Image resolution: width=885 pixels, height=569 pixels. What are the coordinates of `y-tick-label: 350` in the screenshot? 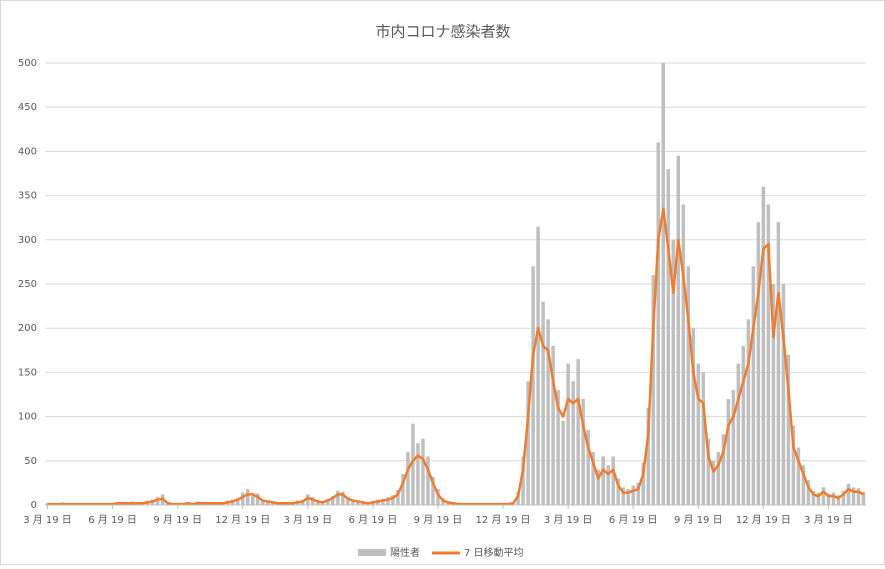 It's located at (27, 196).